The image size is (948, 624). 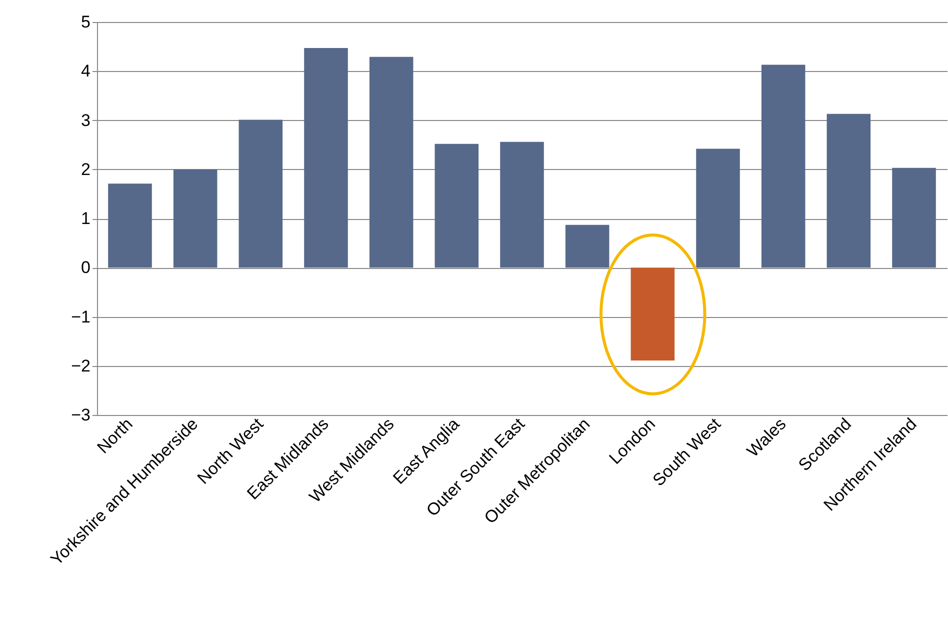 I want to click on y-tick-label: −2, so click(x=80, y=366).